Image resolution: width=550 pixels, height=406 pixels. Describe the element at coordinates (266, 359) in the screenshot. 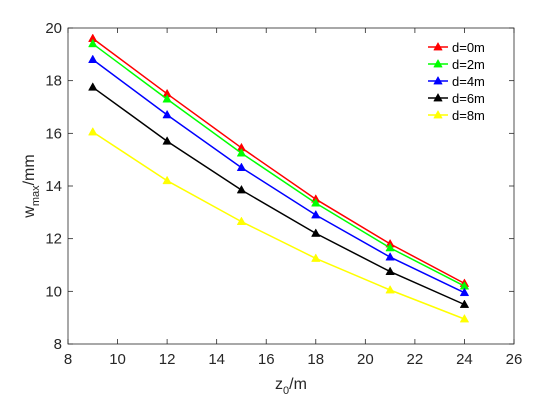

I see `x-tick-label: 16` at that location.